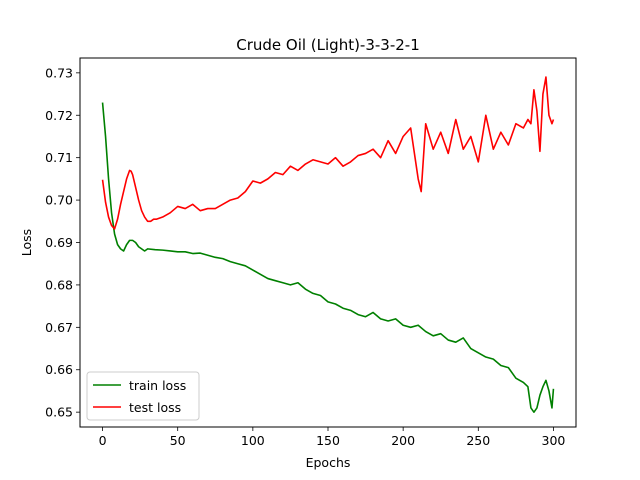 This screenshot has height=480, width=640. I want to click on legend: train loss test loss, so click(143, 396).